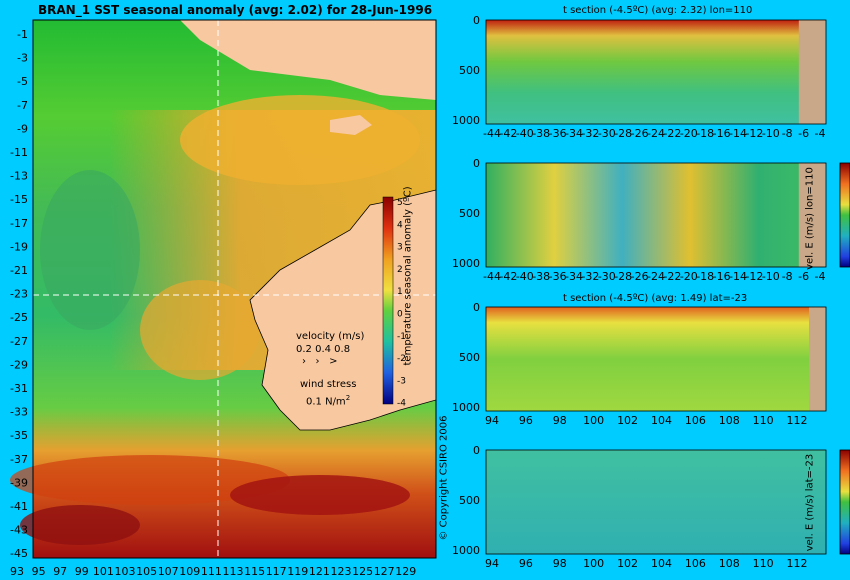 The image size is (850, 580). Describe the element at coordinates (812, 215) in the screenshot. I see `section-panel-2-land` at that location.